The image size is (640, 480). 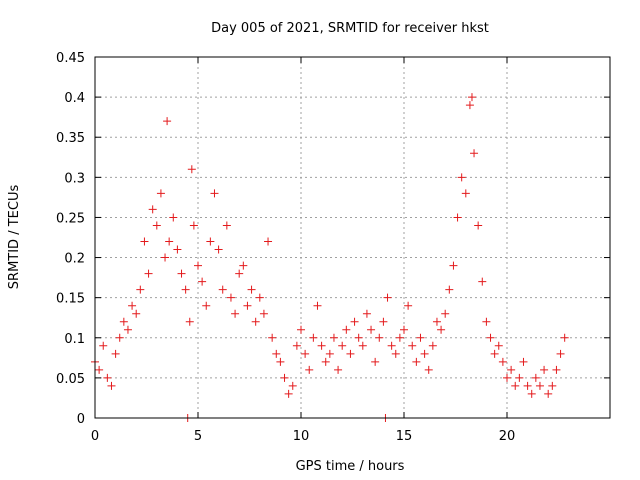 I want to click on y-tick-label: 0.2, so click(x=74, y=259).